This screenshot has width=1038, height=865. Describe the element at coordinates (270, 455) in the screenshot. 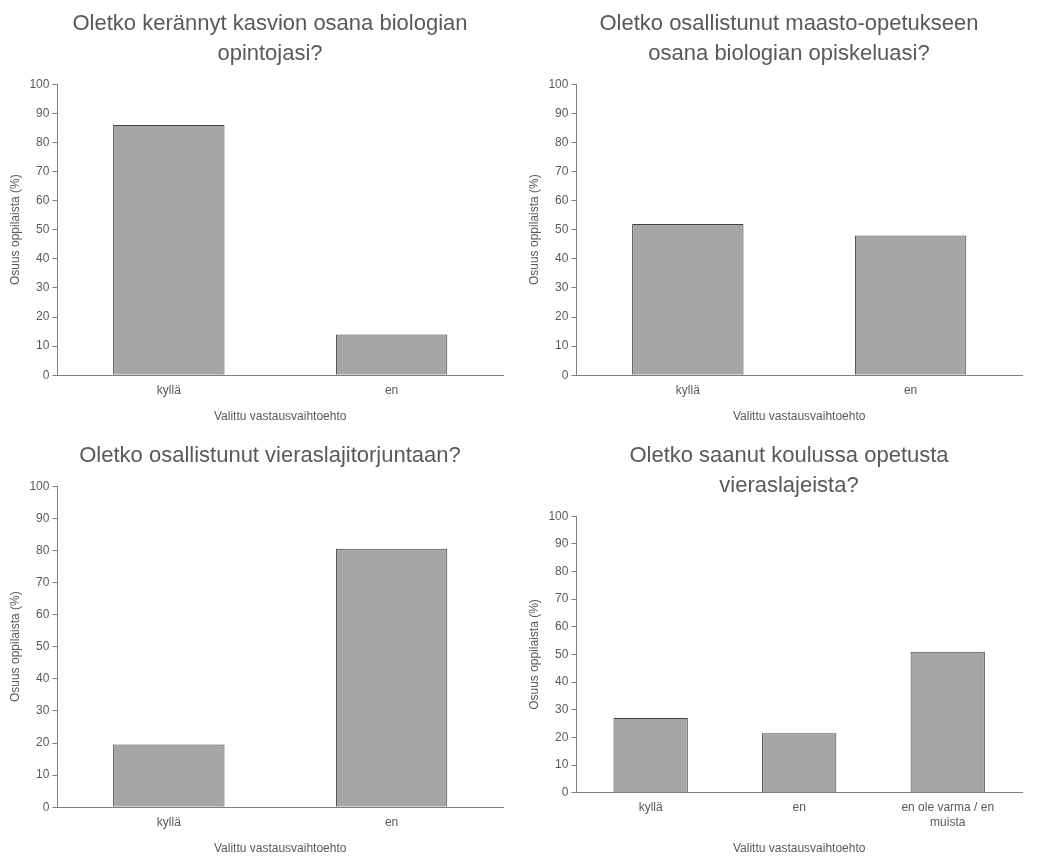

I see `chart-title: Oletko osallistunut vieraslajitorjuntaan?` at that location.